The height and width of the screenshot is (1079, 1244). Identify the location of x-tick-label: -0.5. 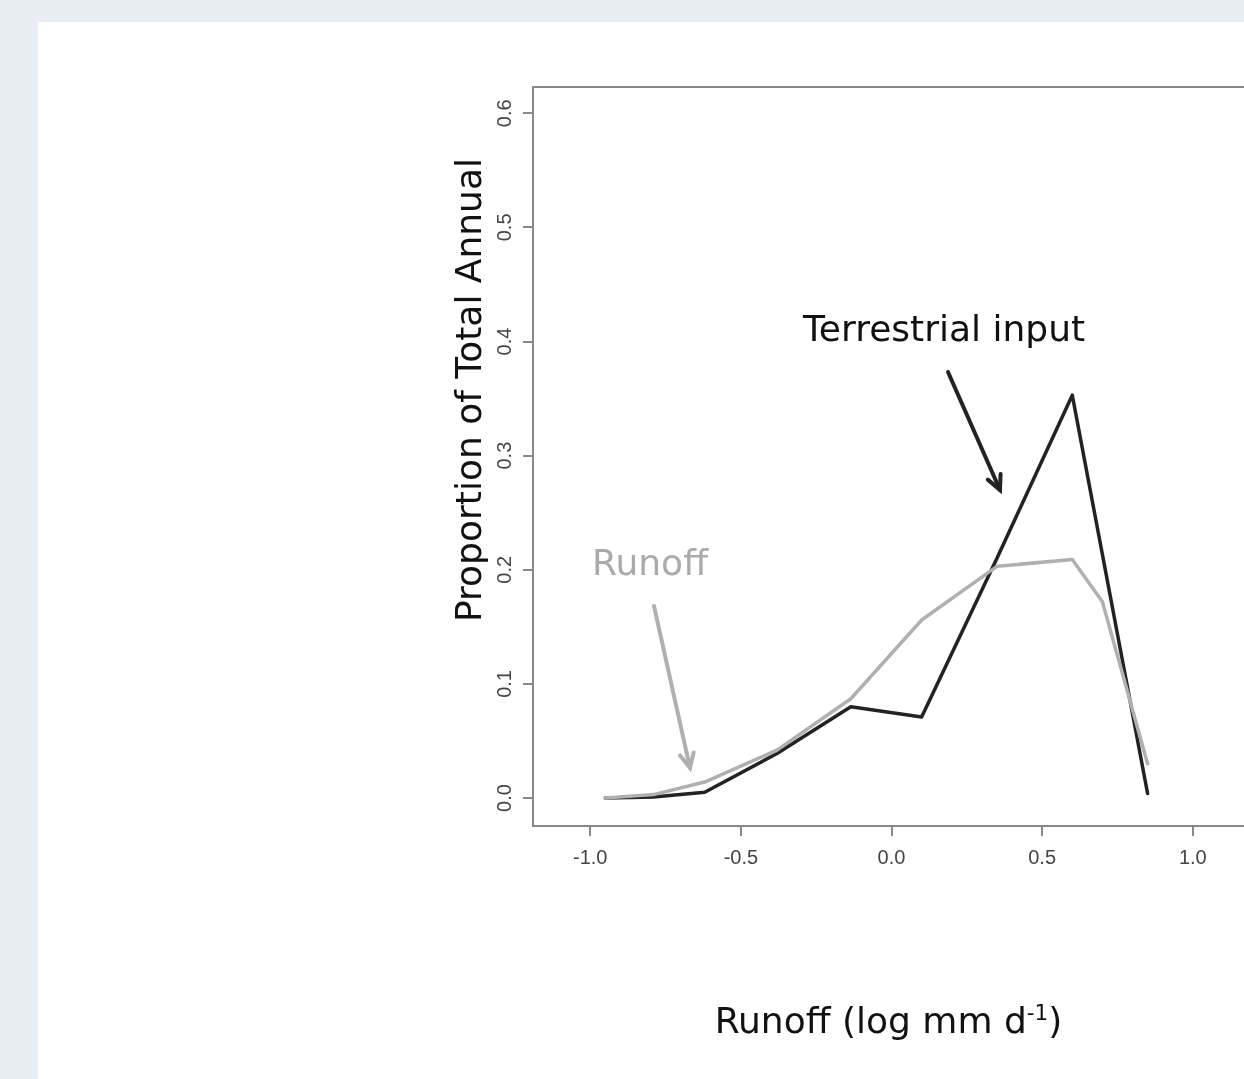
(741, 856).